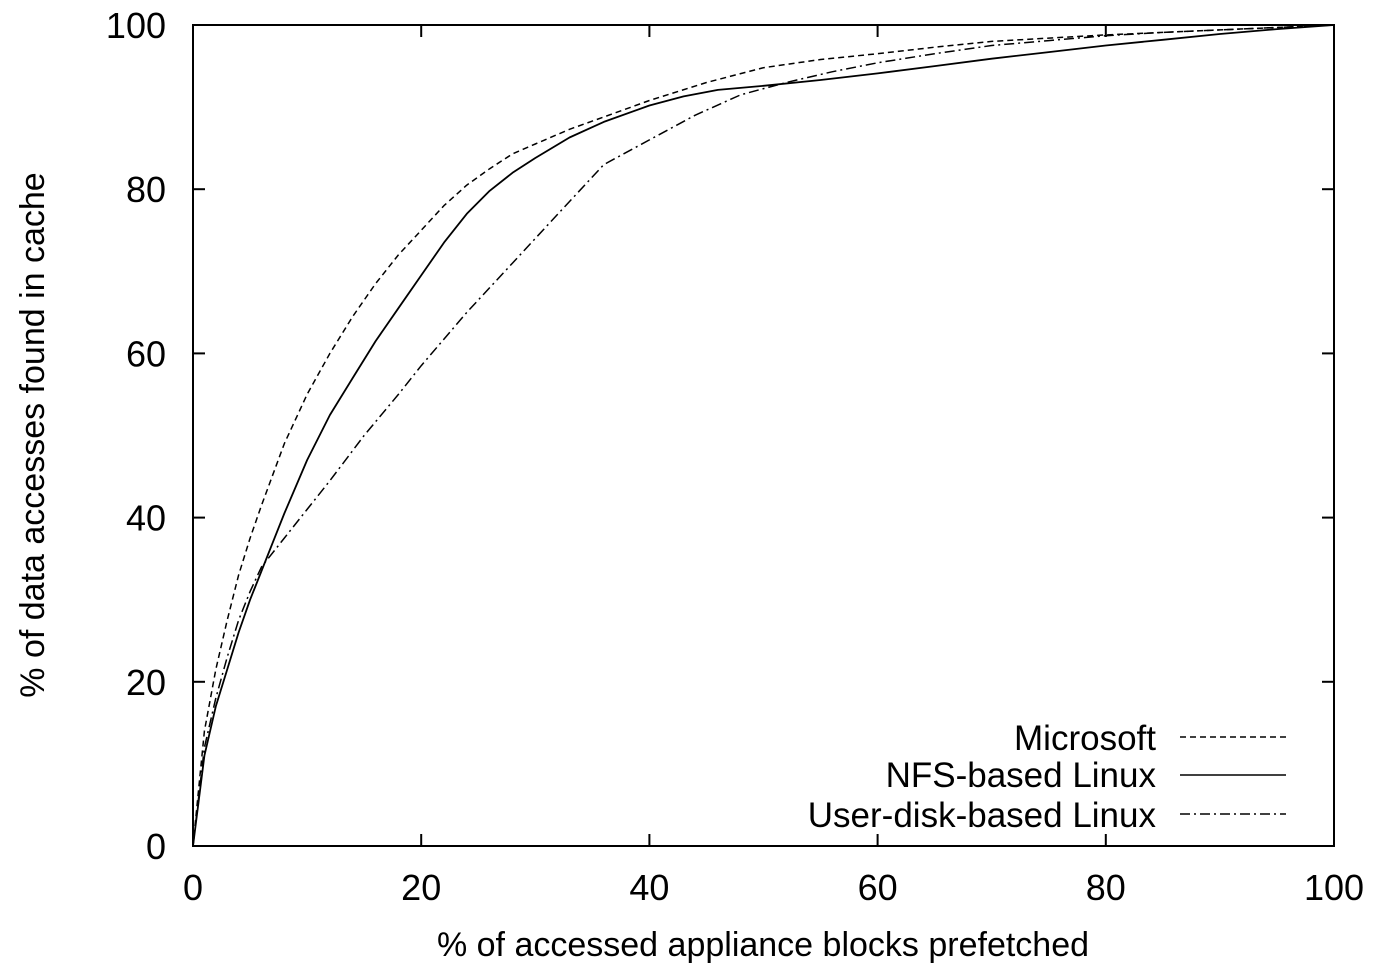 Image resolution: width=1377 pixels, height=968 pixels. I want to click on y-tick-label: 0, so click(156, 846).